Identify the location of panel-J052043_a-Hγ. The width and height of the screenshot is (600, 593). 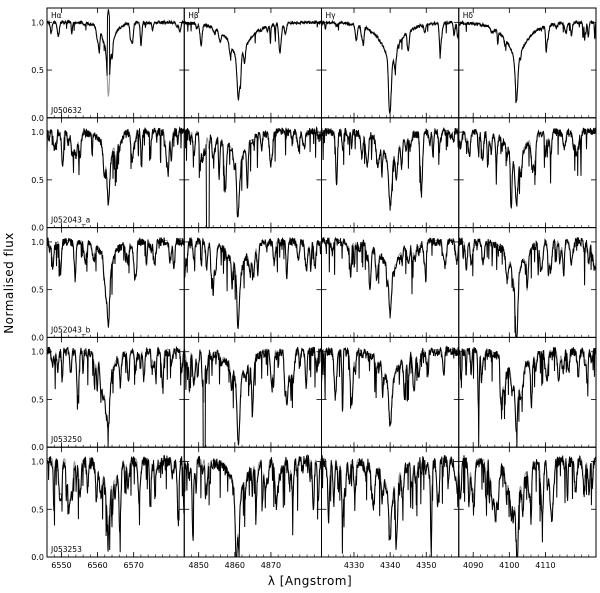
(390, 173).